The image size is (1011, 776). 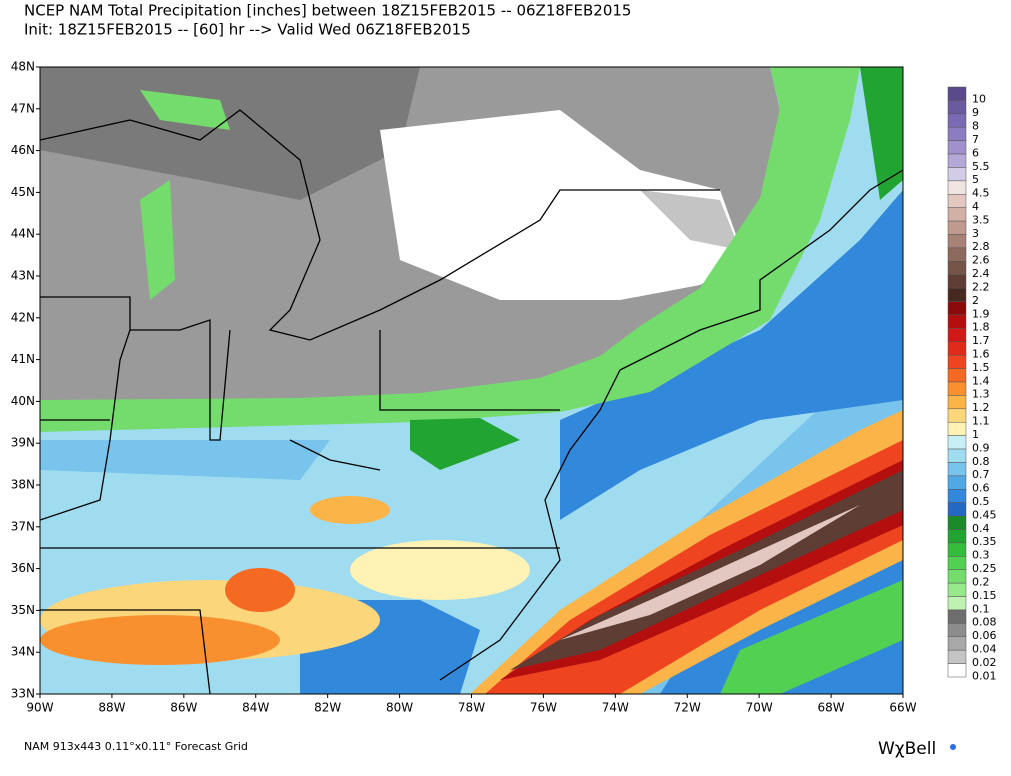 What do you see at coordinates (975, 112) in the screenshot?
I see `colorbar-label: 9` at bounding box center [975, 112].